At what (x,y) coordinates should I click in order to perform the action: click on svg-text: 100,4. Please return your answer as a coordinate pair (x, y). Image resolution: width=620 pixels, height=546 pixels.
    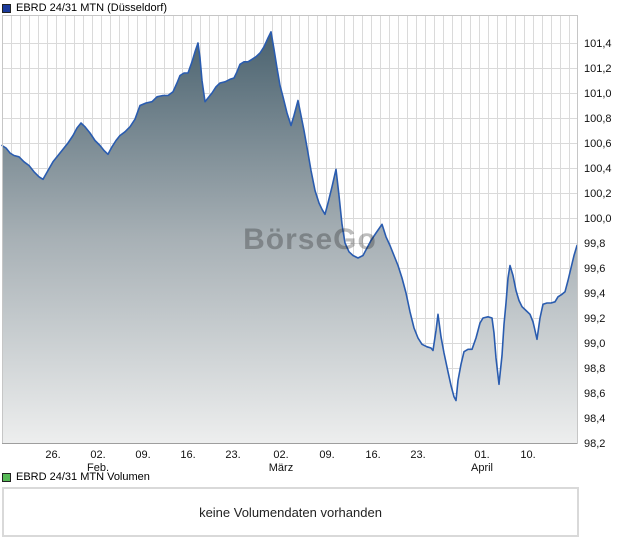
    Looking at the image, I should click on (598, 169).